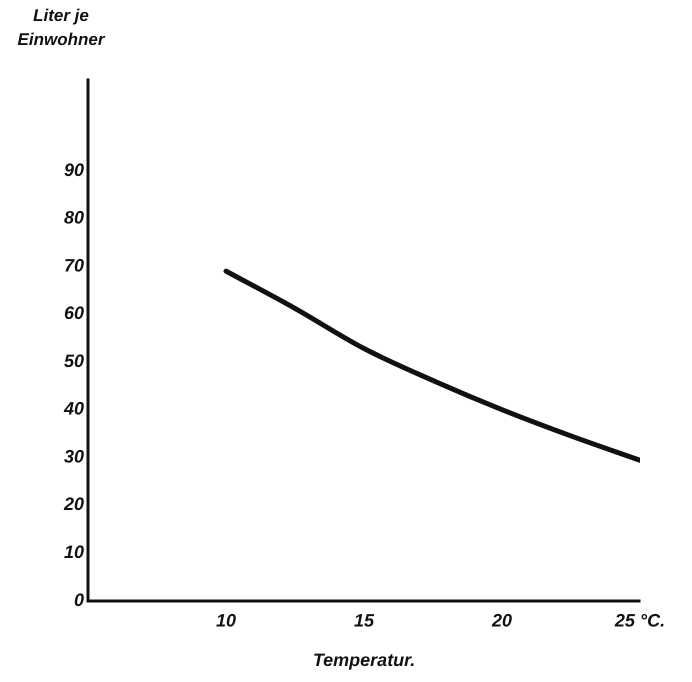  What do you see at coordinates (74, 360) in the screenshot?
I see `y-tick-label: 50` at bounding box center [74, 360].